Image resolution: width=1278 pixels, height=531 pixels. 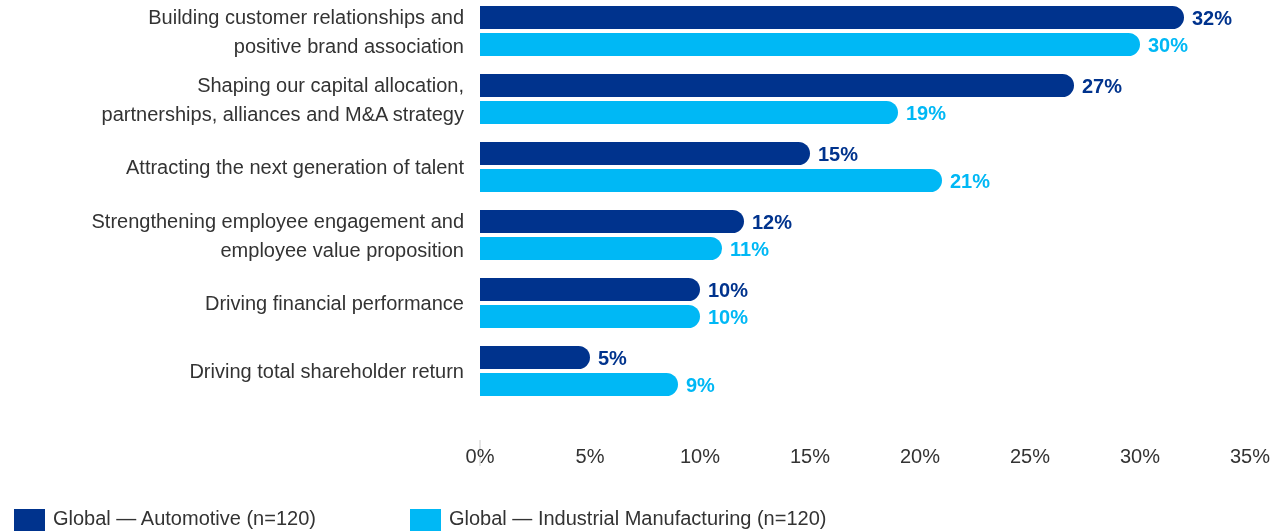 What do you see at coordinates (1168, 44) in the screenshot?
I see `data-label: 30%` at bounding box center [1168, 44].